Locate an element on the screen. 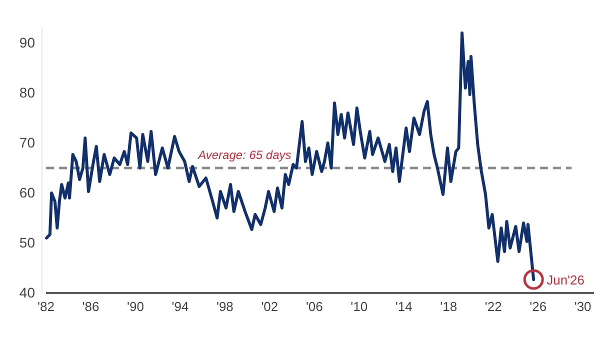 This screenshot has width=600, height=354. y-tick-label: 80 is located at coordinates (27, 92).